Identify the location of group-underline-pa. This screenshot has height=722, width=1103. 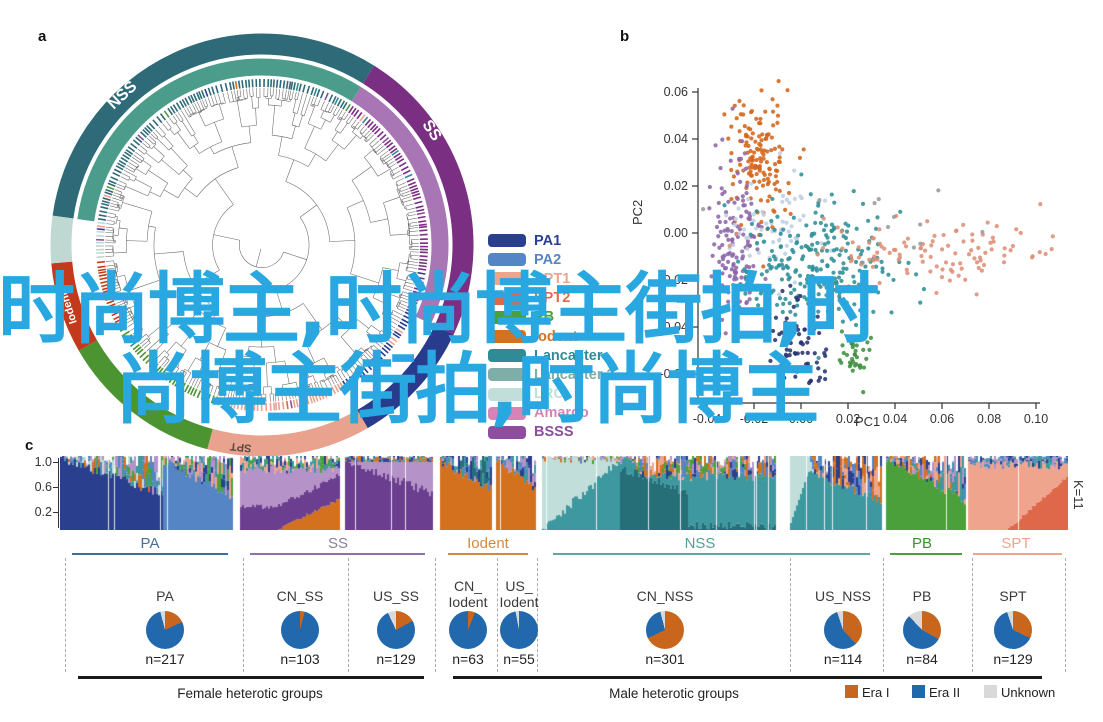
(150, 554).